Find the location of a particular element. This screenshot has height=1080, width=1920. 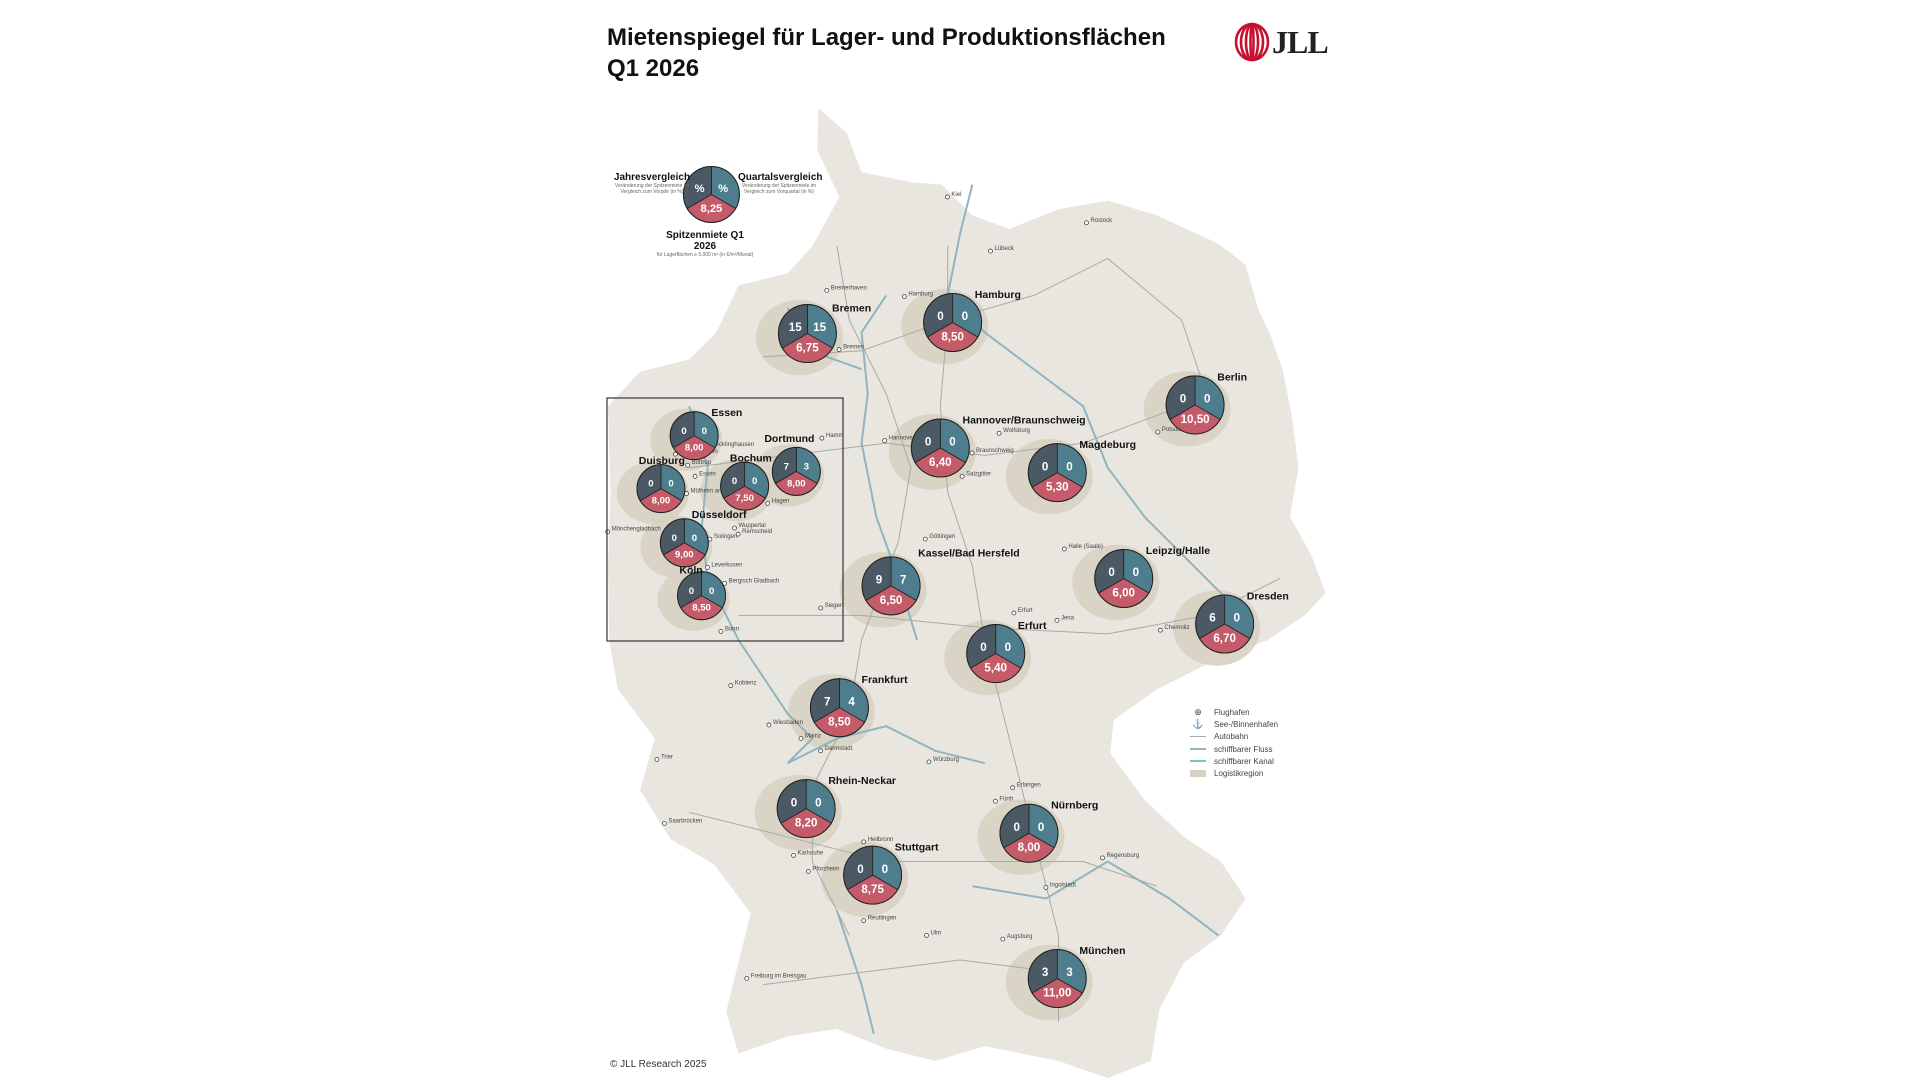

market-pie: 0 0 8,00 Duisburg is located at coordinates (661, 484).